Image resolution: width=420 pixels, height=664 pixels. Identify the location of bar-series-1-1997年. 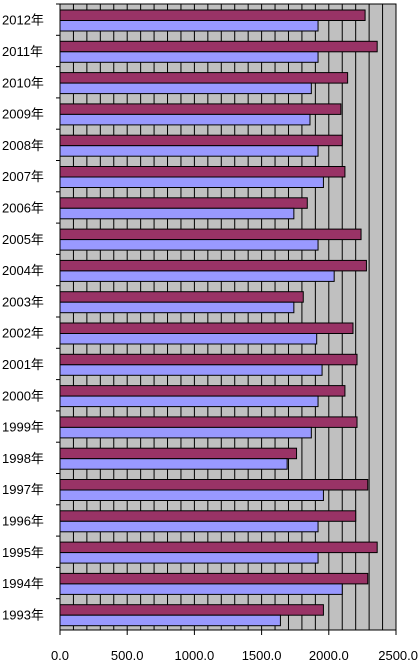
(214, 485).